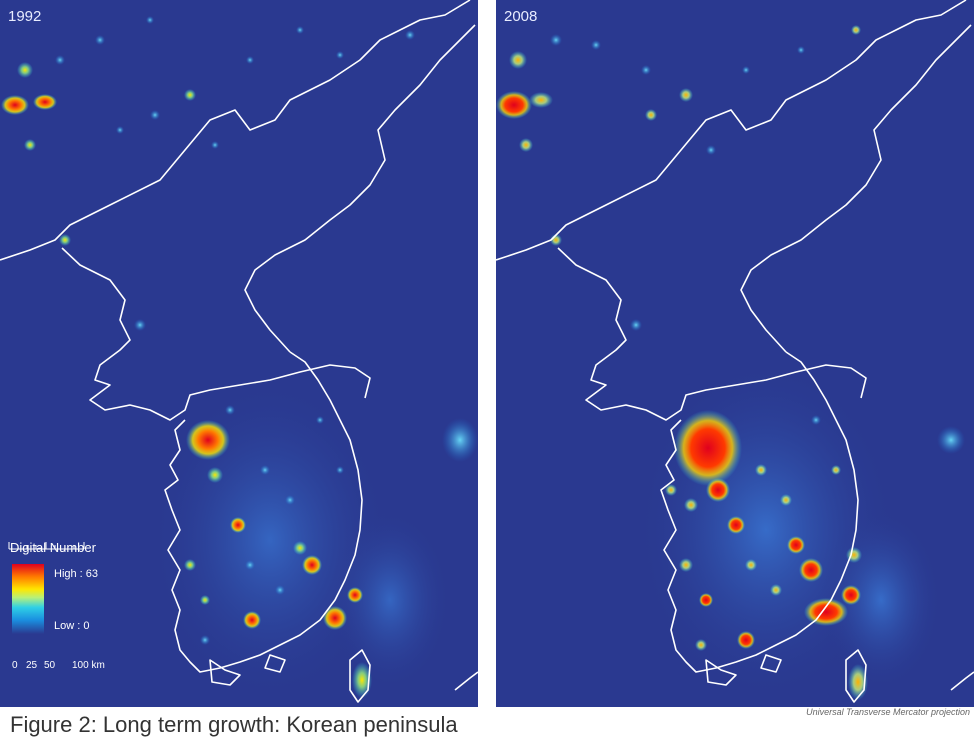  I want to click on scale-bar, so click(46, 546).